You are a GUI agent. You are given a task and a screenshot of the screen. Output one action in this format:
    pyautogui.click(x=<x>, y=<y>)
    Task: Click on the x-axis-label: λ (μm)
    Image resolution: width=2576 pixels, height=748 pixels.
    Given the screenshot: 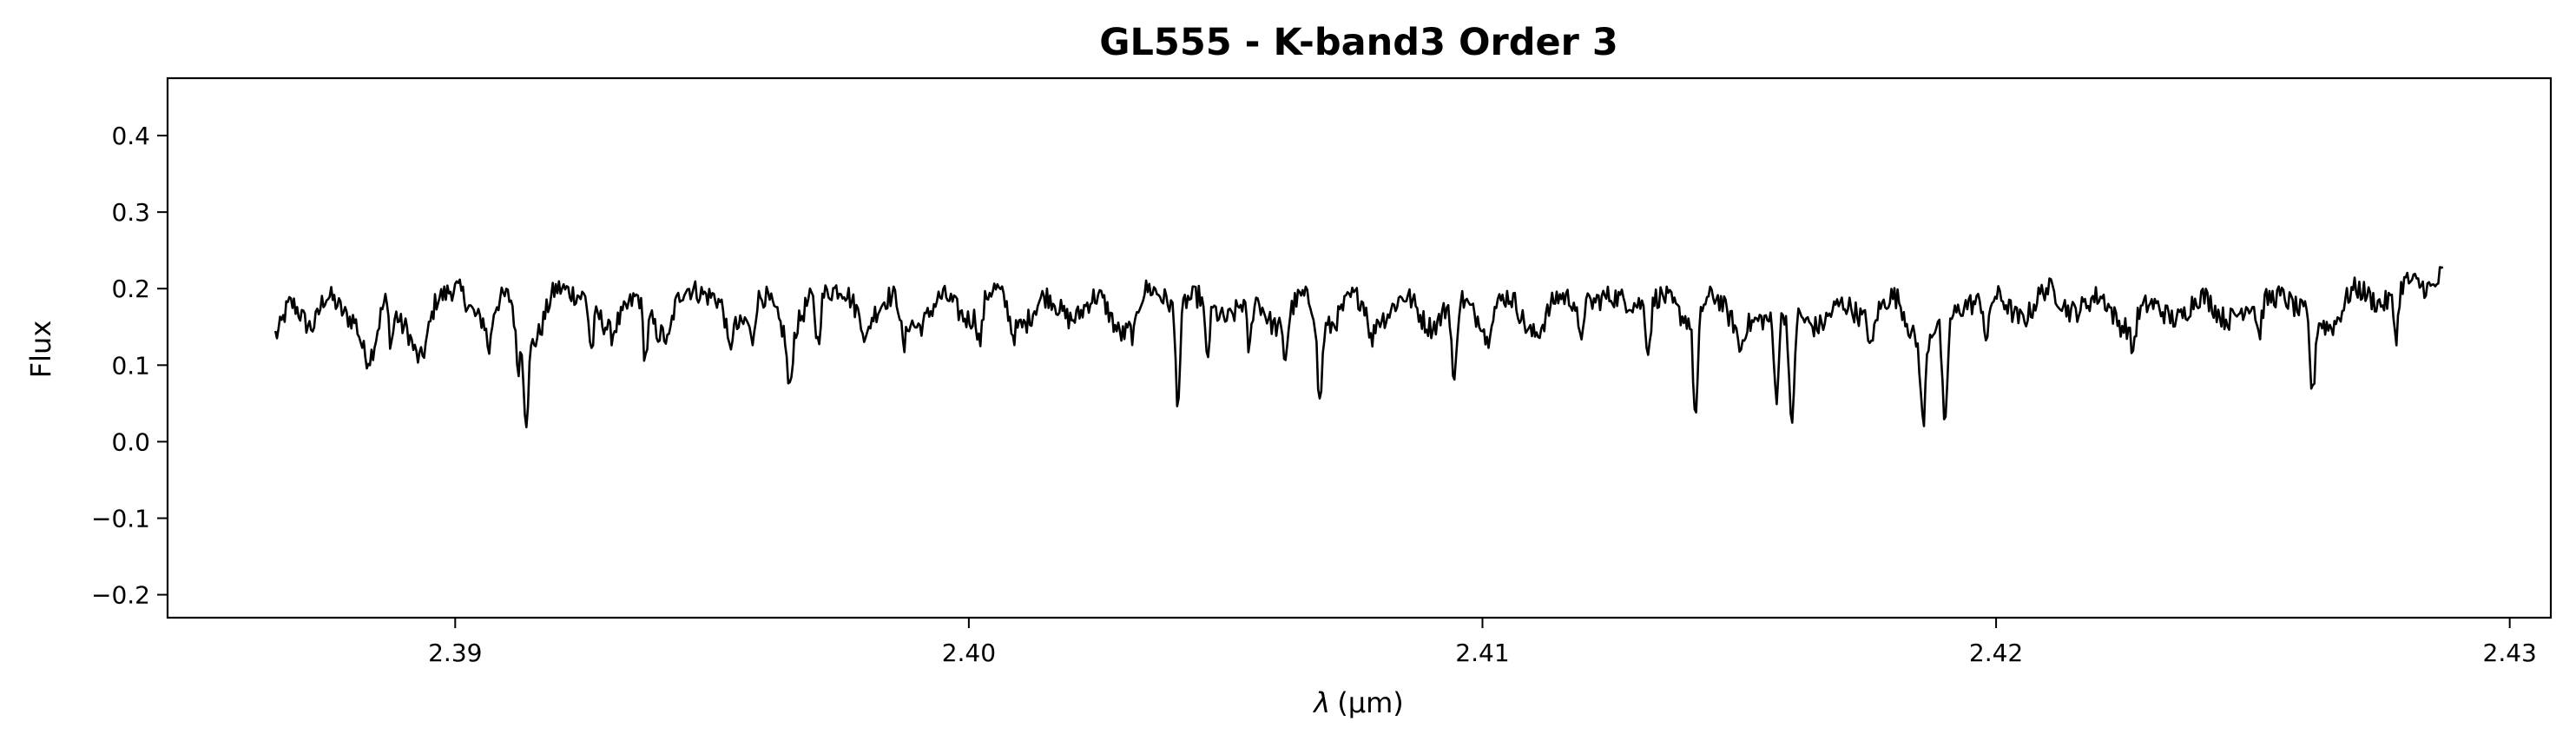 What is the action you would take?
    pyautogui.click(x=1357, y=702)
    